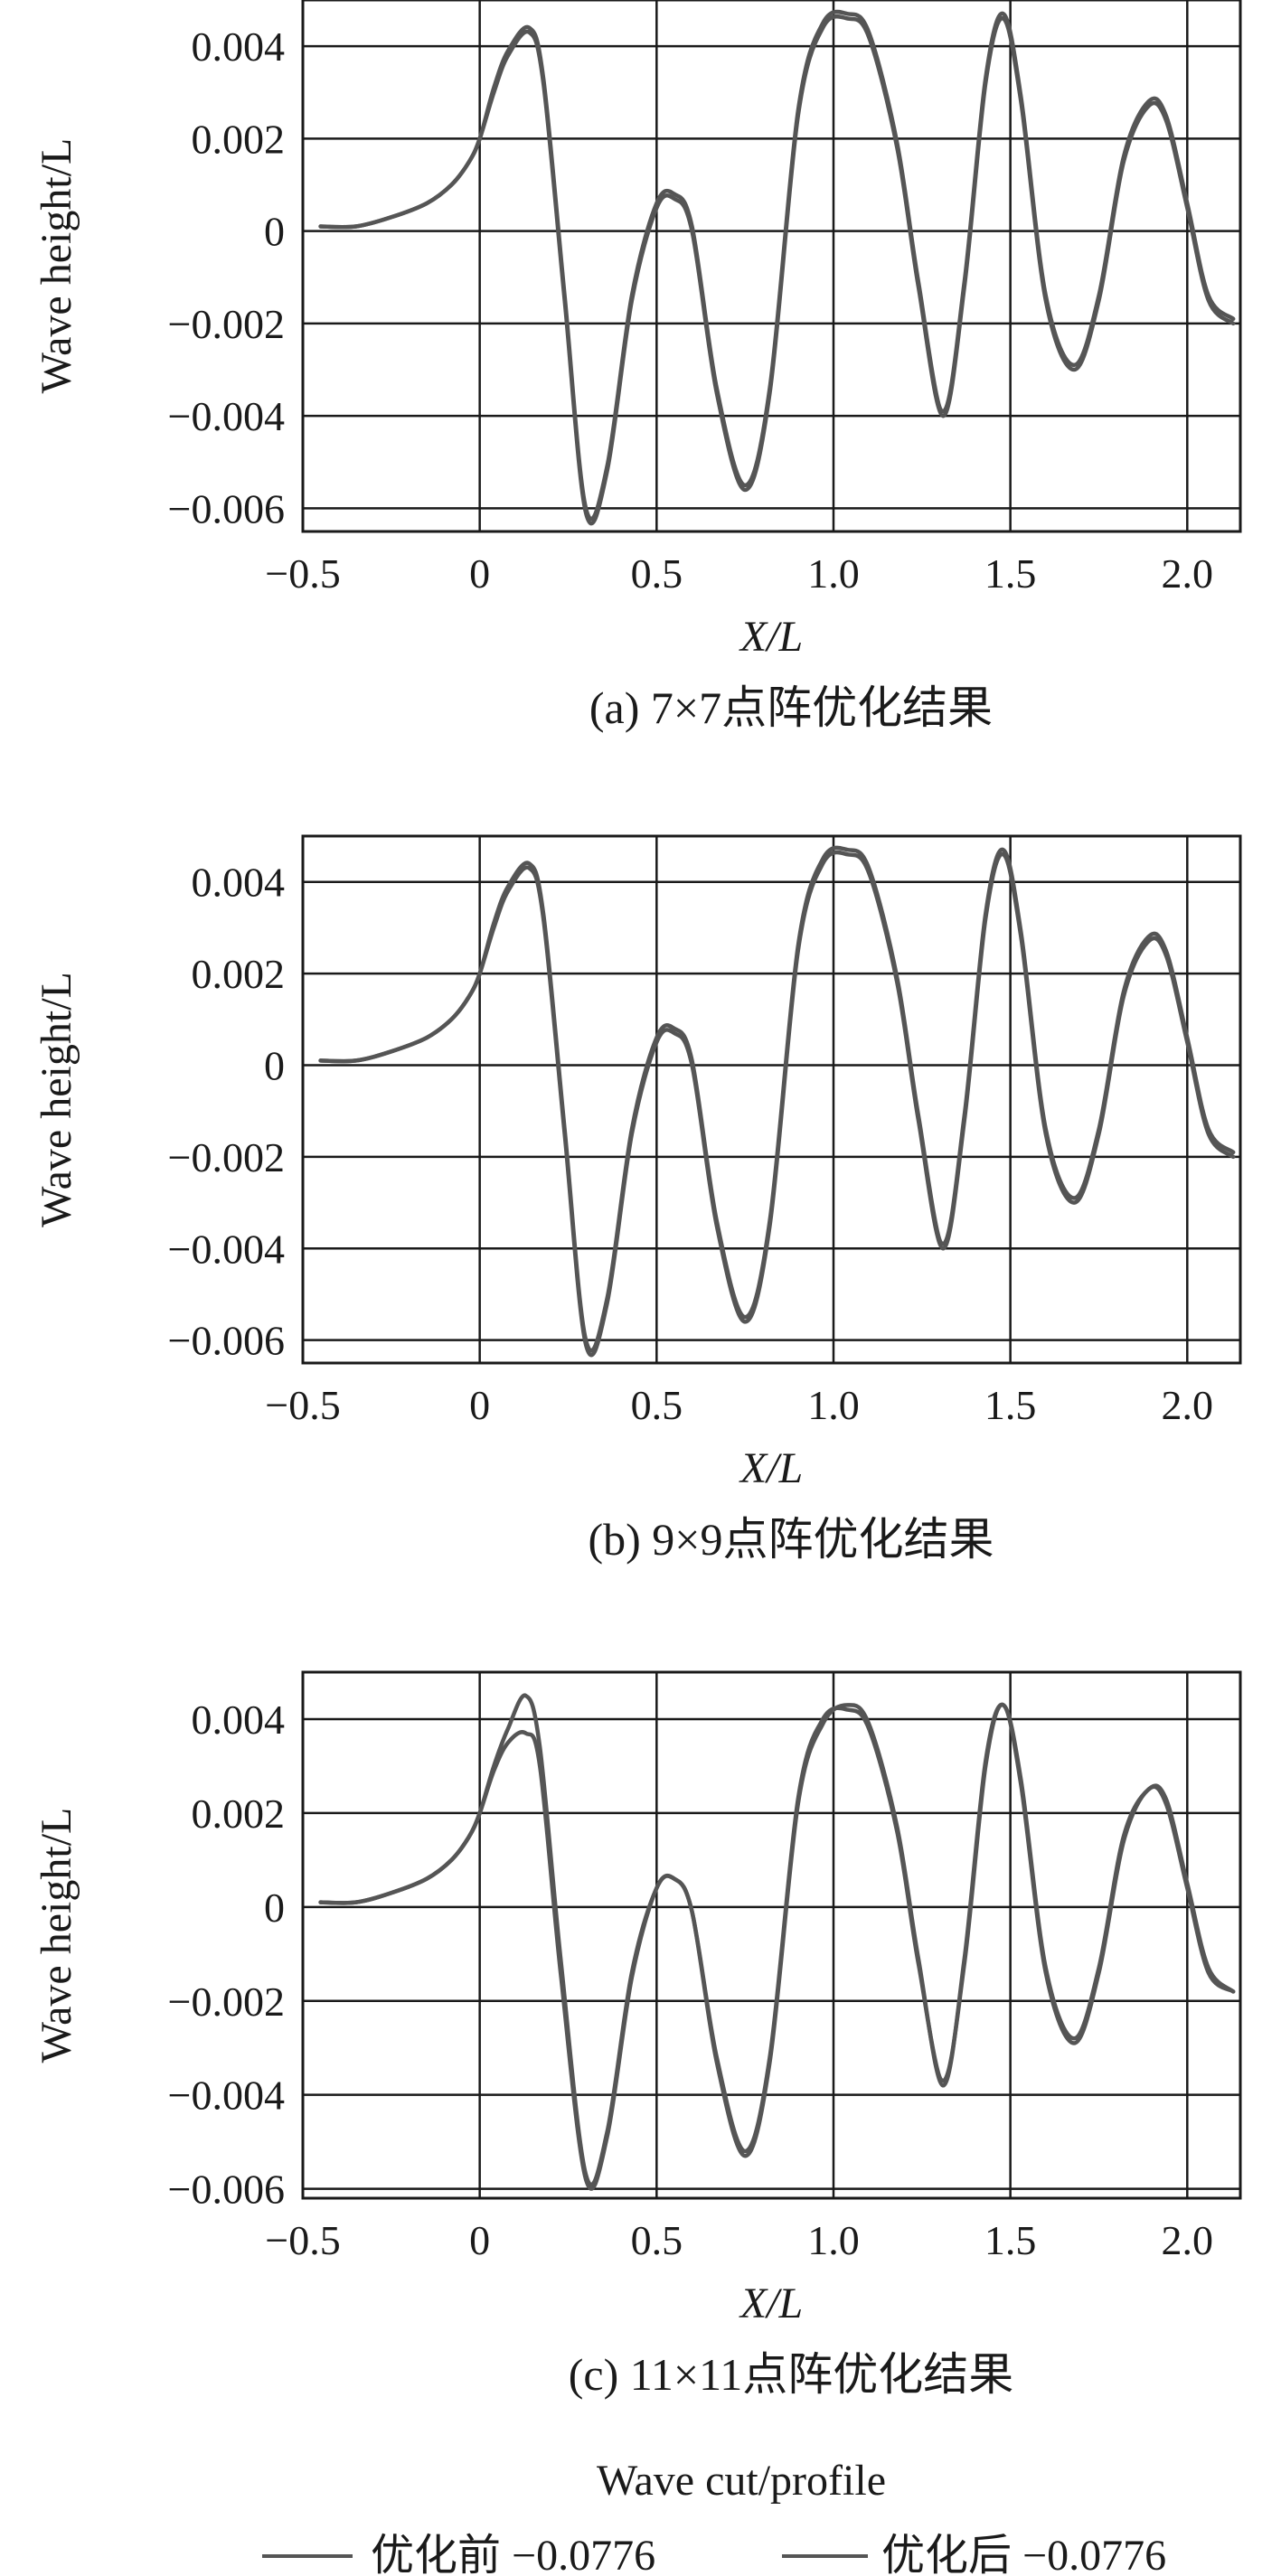 The image size is (1281, 2576). I want to click on legend: Wave cut/profile 优化前 −0.0776 优化后 −0.0776, so click(714, 2516).